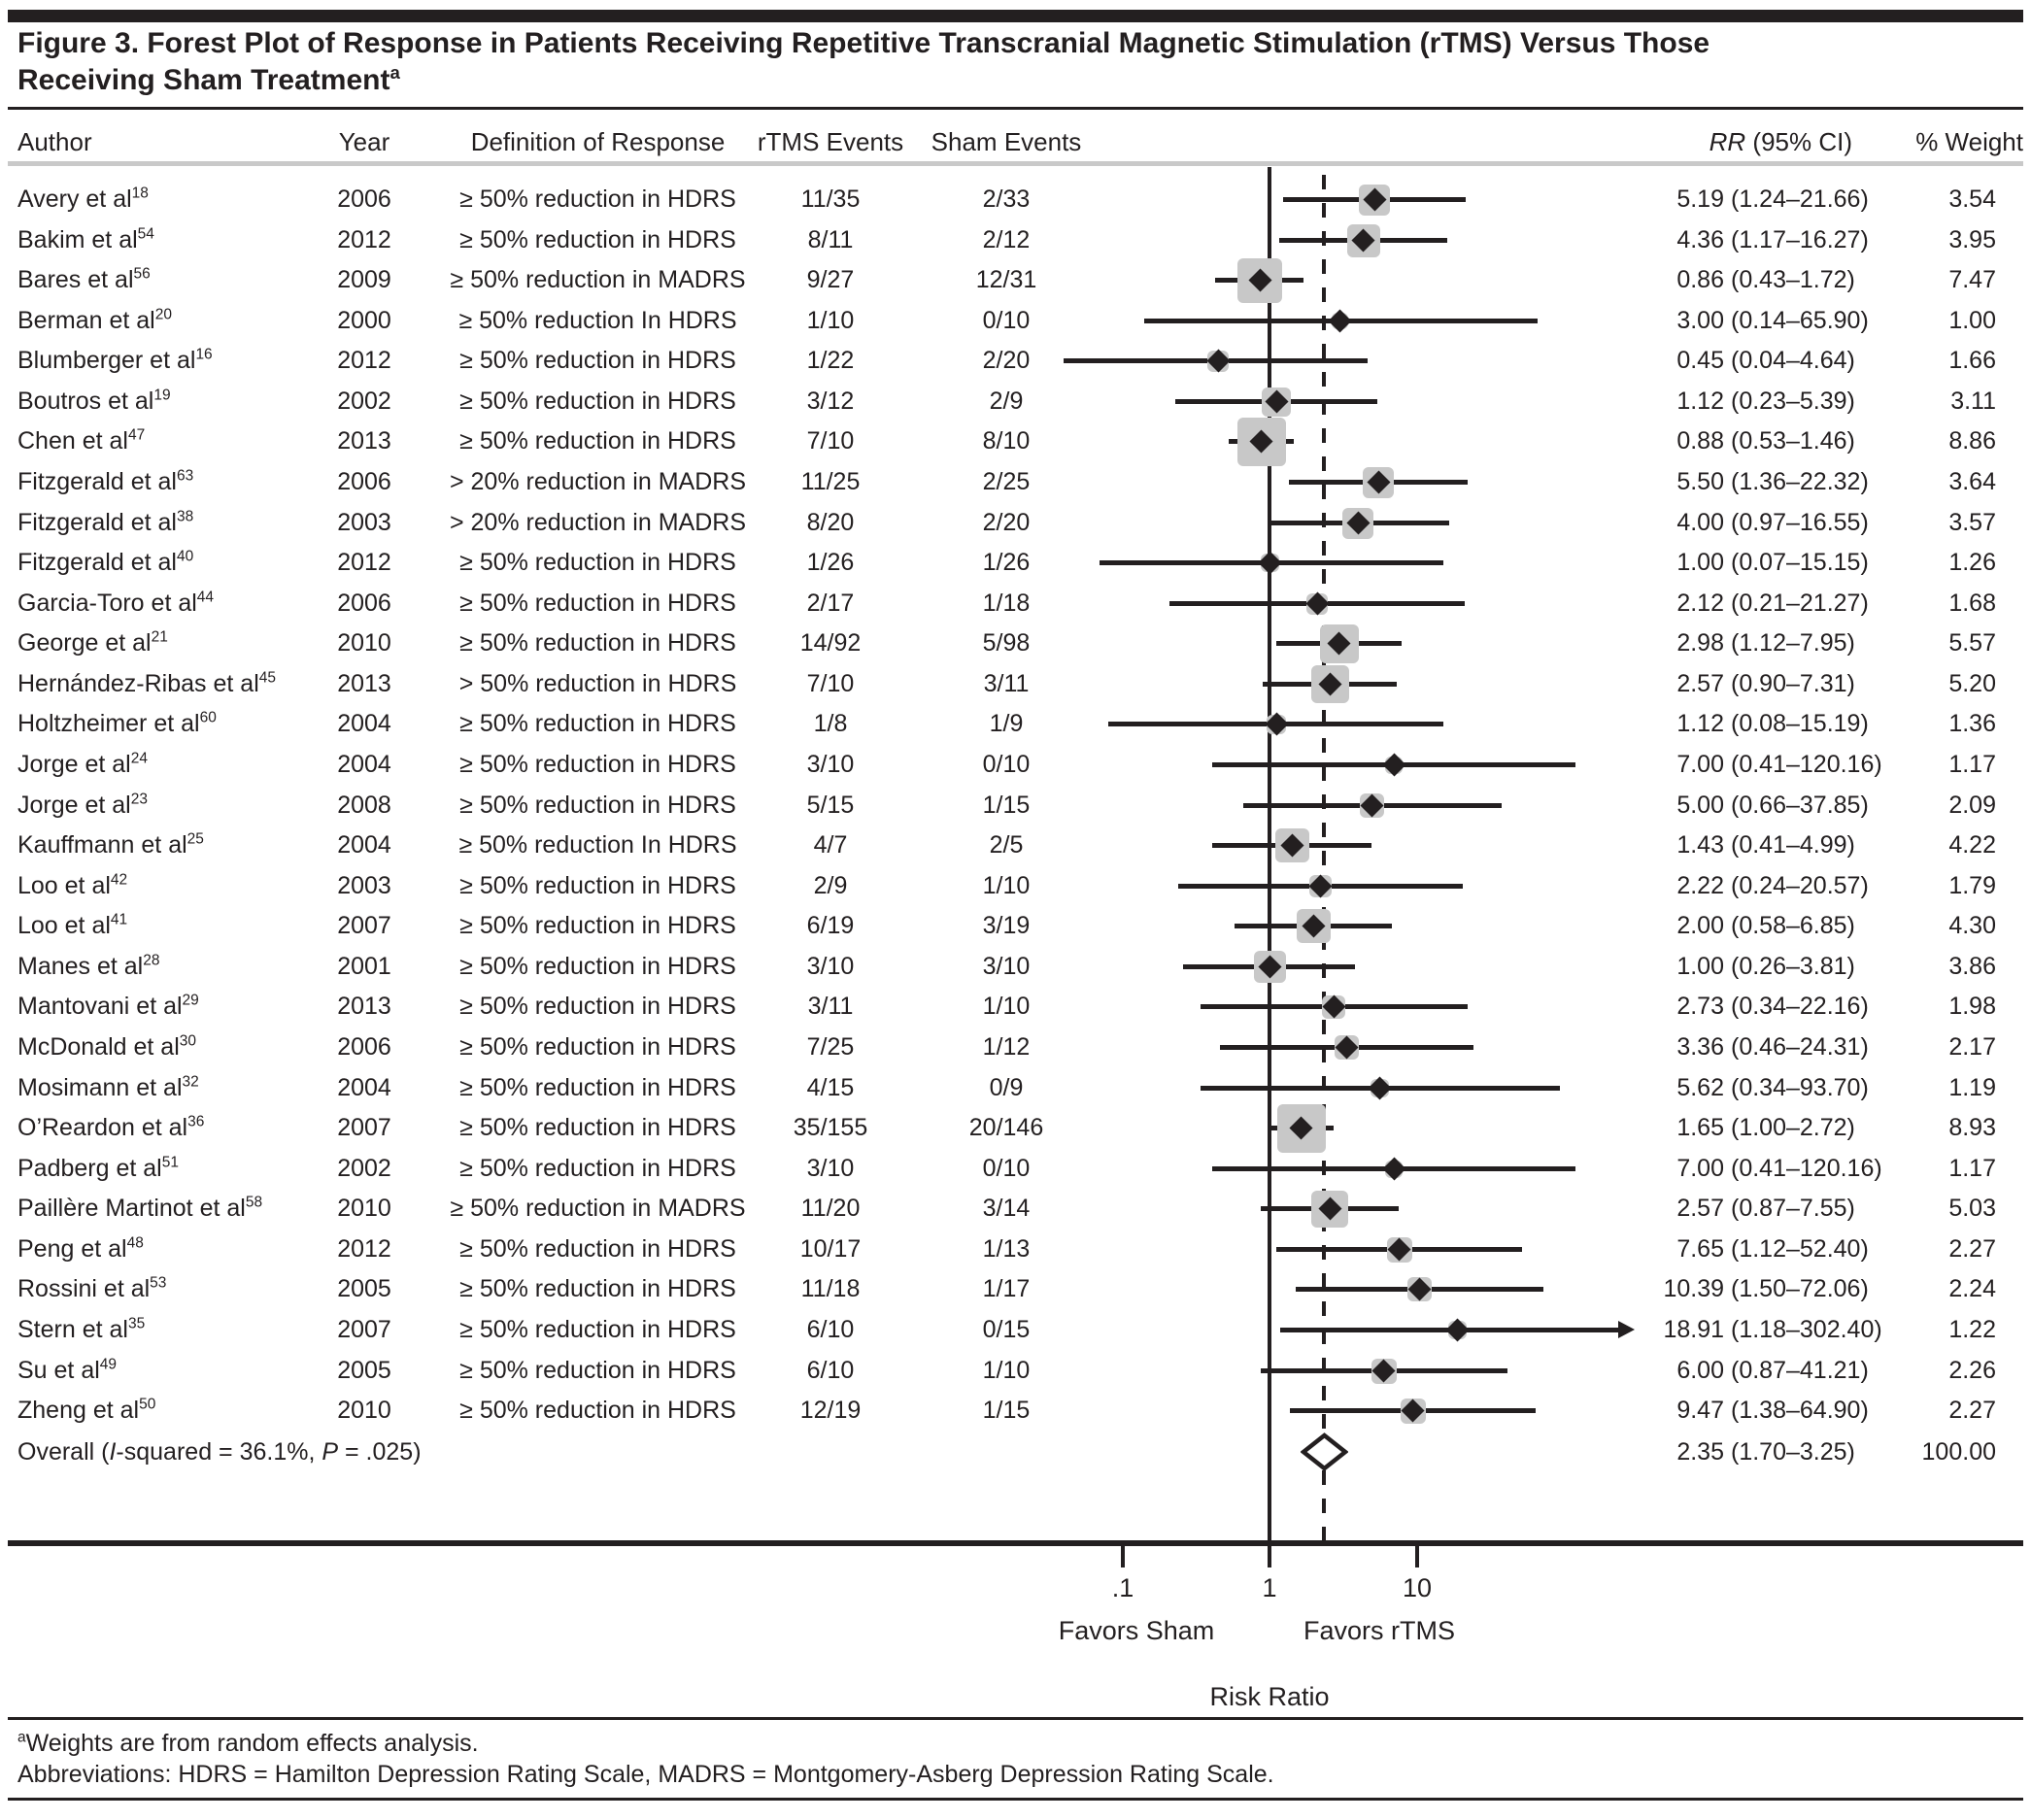 This screenshot has width=2031, height=1820. Describe the element at coordinates (1793, 279) in the screenshot. I see `rr-confidence-interval: (0.43–1.72)` at that location.